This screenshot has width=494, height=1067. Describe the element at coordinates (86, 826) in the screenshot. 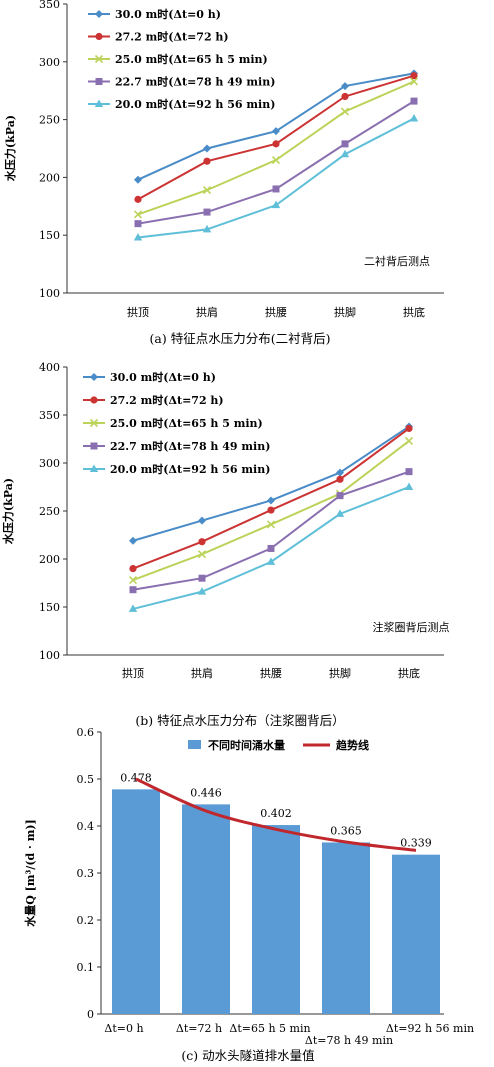

I see `y-tick-label: 0.4` at that location.